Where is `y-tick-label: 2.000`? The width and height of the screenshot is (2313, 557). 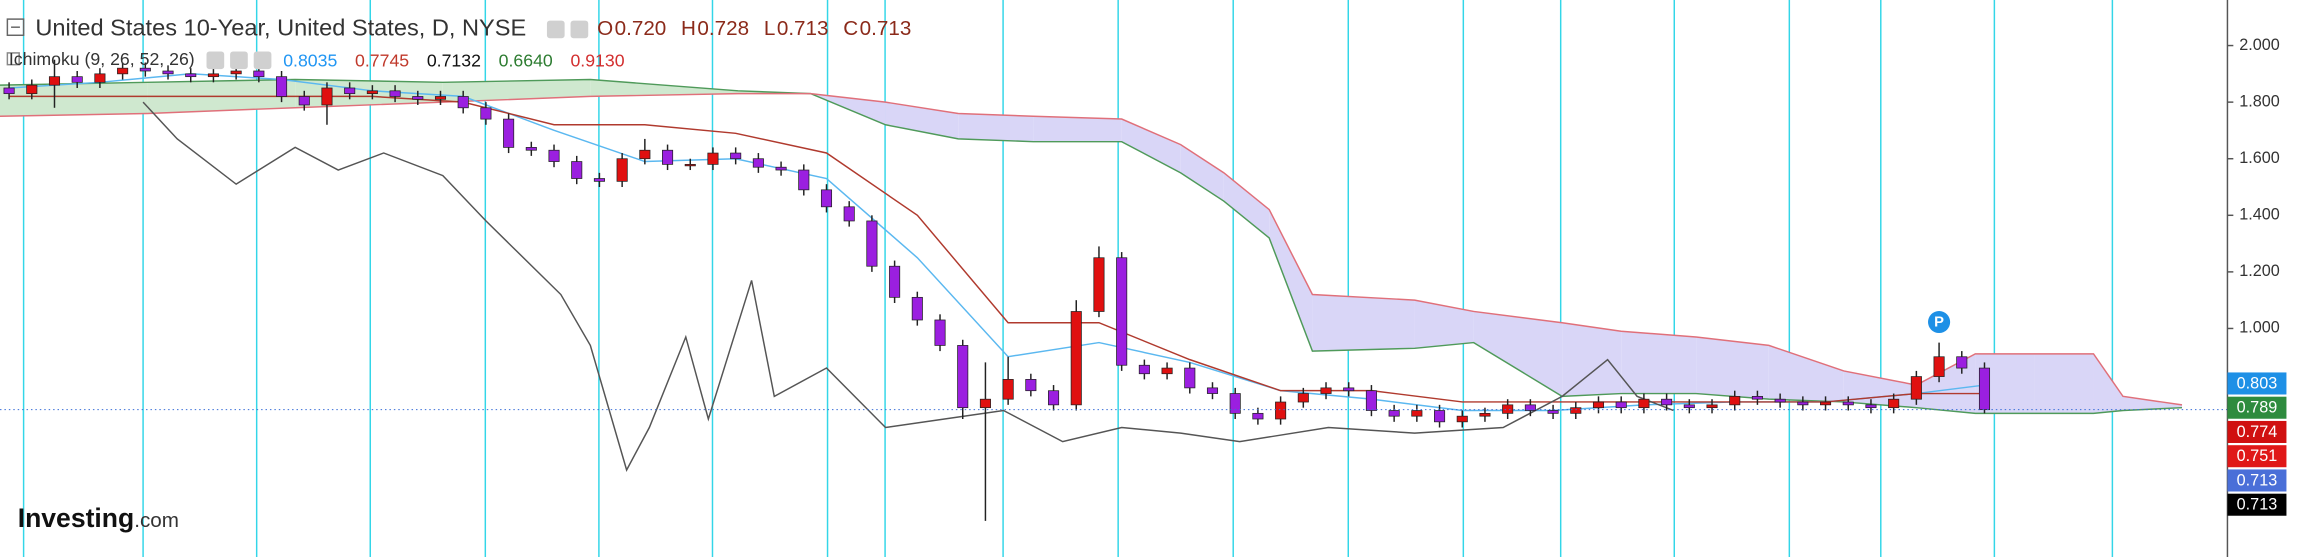 y-tick-label: 2.000 is located at coordinates (2259, 45).